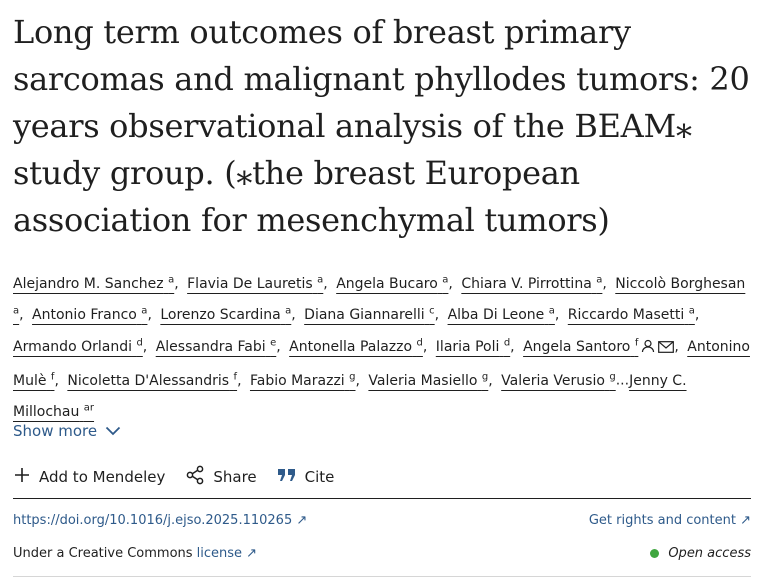  I want to click on license-link: license ↗, so click(227, 553).